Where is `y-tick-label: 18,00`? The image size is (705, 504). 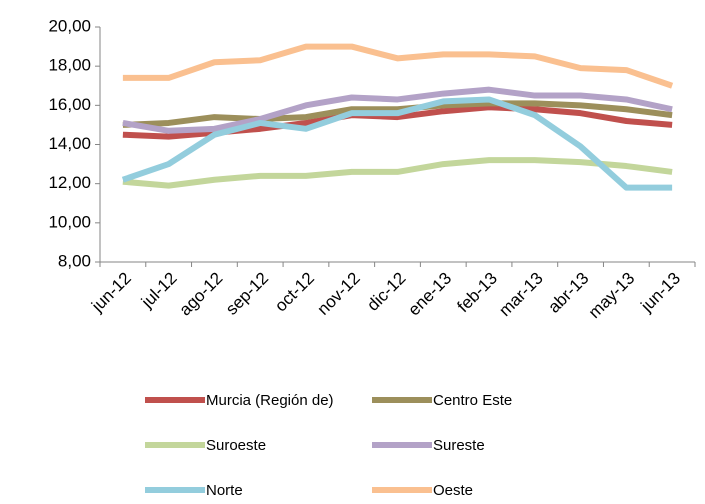
y-tick-label: 18,00 is located at coordinates (69, 65).